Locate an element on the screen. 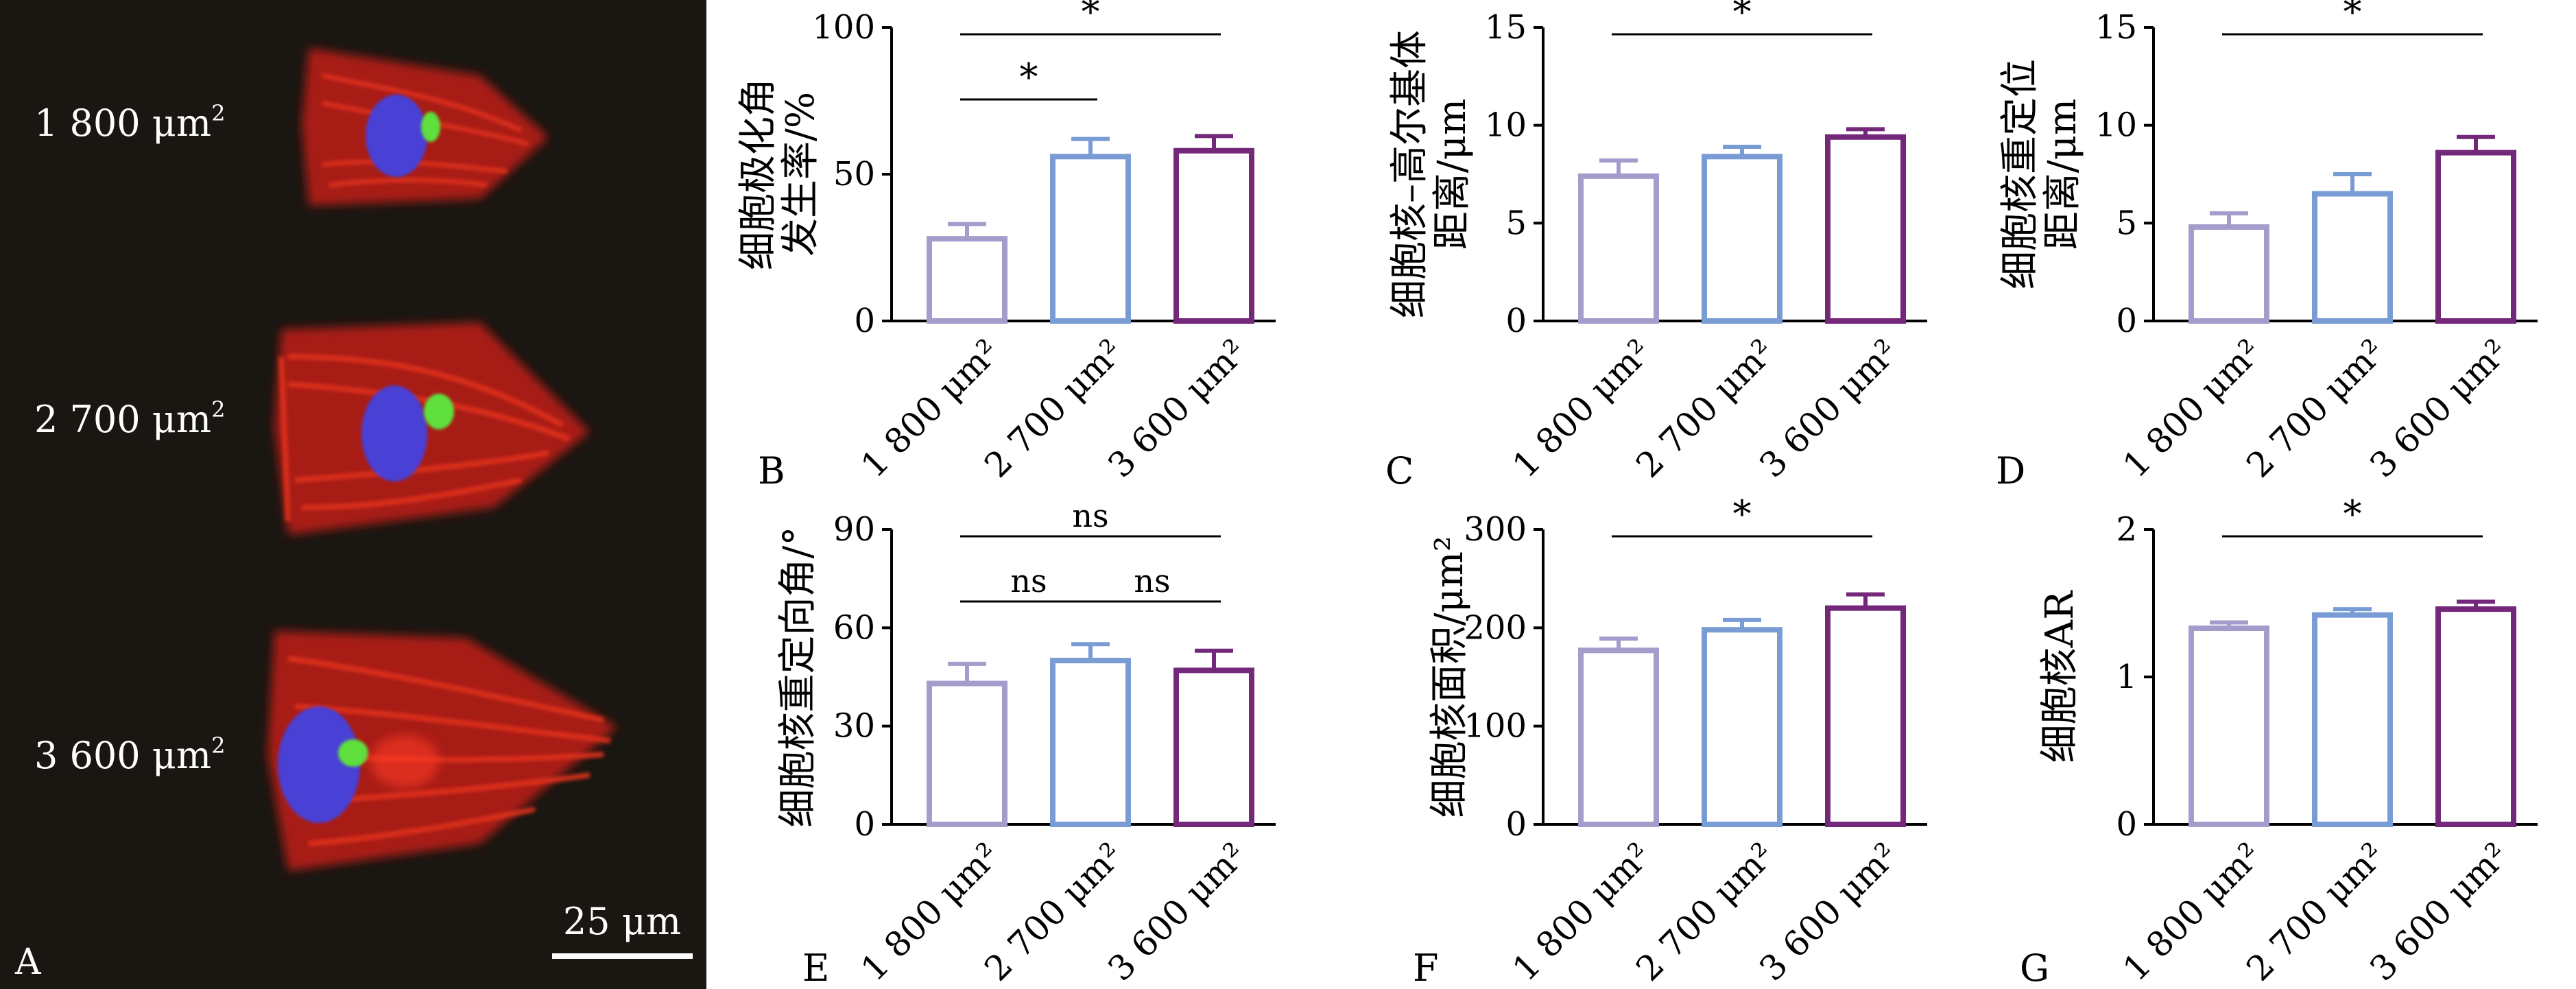 This screenshot has width=2576, height=989. y-axis-label: 细胞核面积/μm² is located at coordinates (1449, 677).